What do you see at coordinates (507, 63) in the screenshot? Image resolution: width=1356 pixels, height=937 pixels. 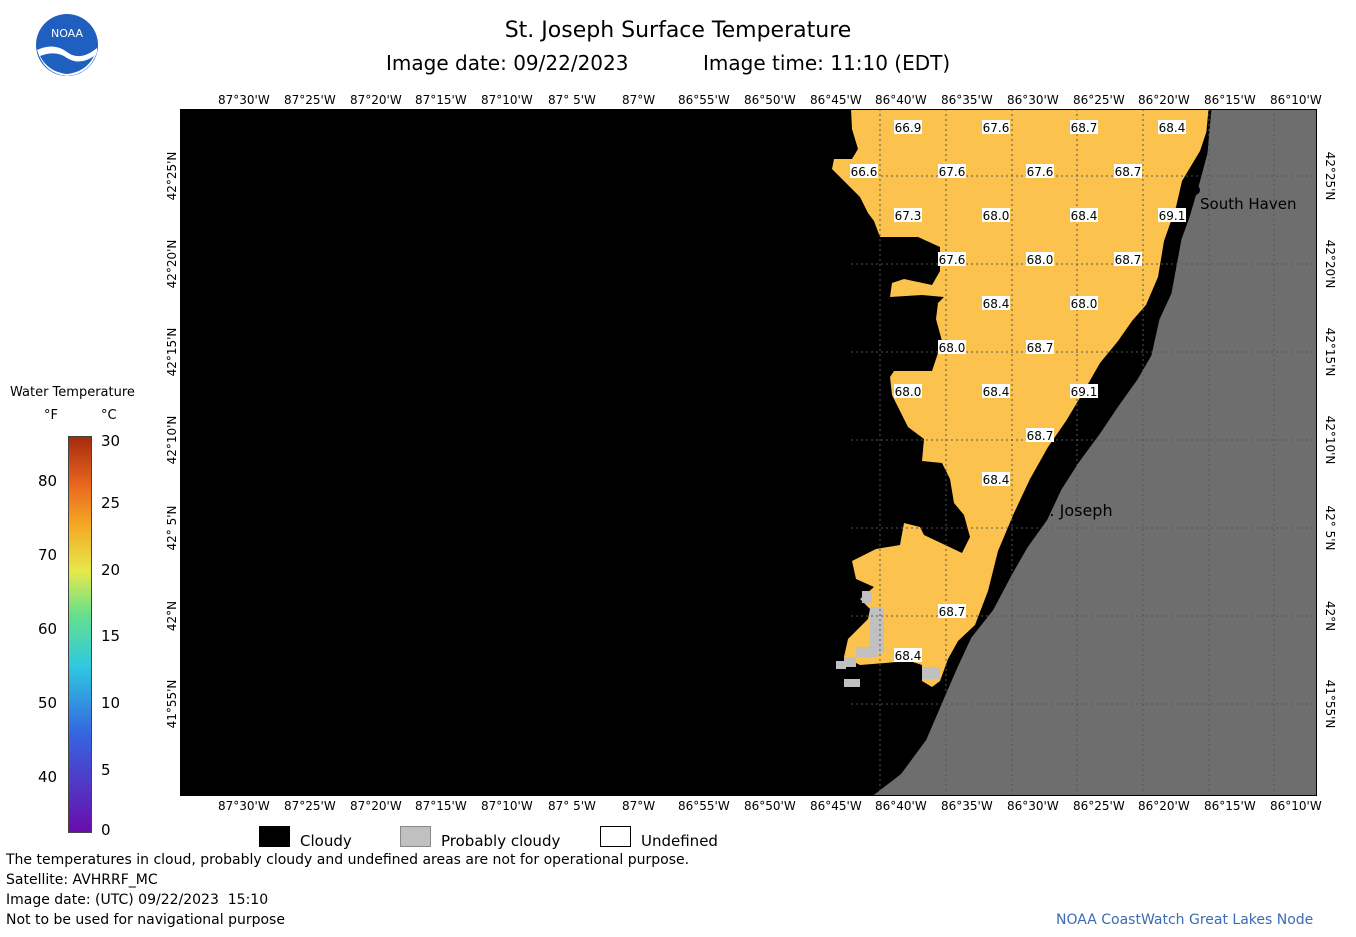 I see `image-date: Image date: 09/22/2023` at bounding box center [507, 63].